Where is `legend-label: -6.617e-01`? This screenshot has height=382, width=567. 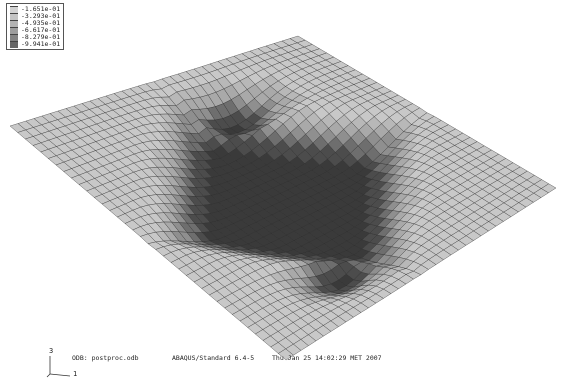
legend-label: -6.617e-01 is located at coordinates (41, 30).